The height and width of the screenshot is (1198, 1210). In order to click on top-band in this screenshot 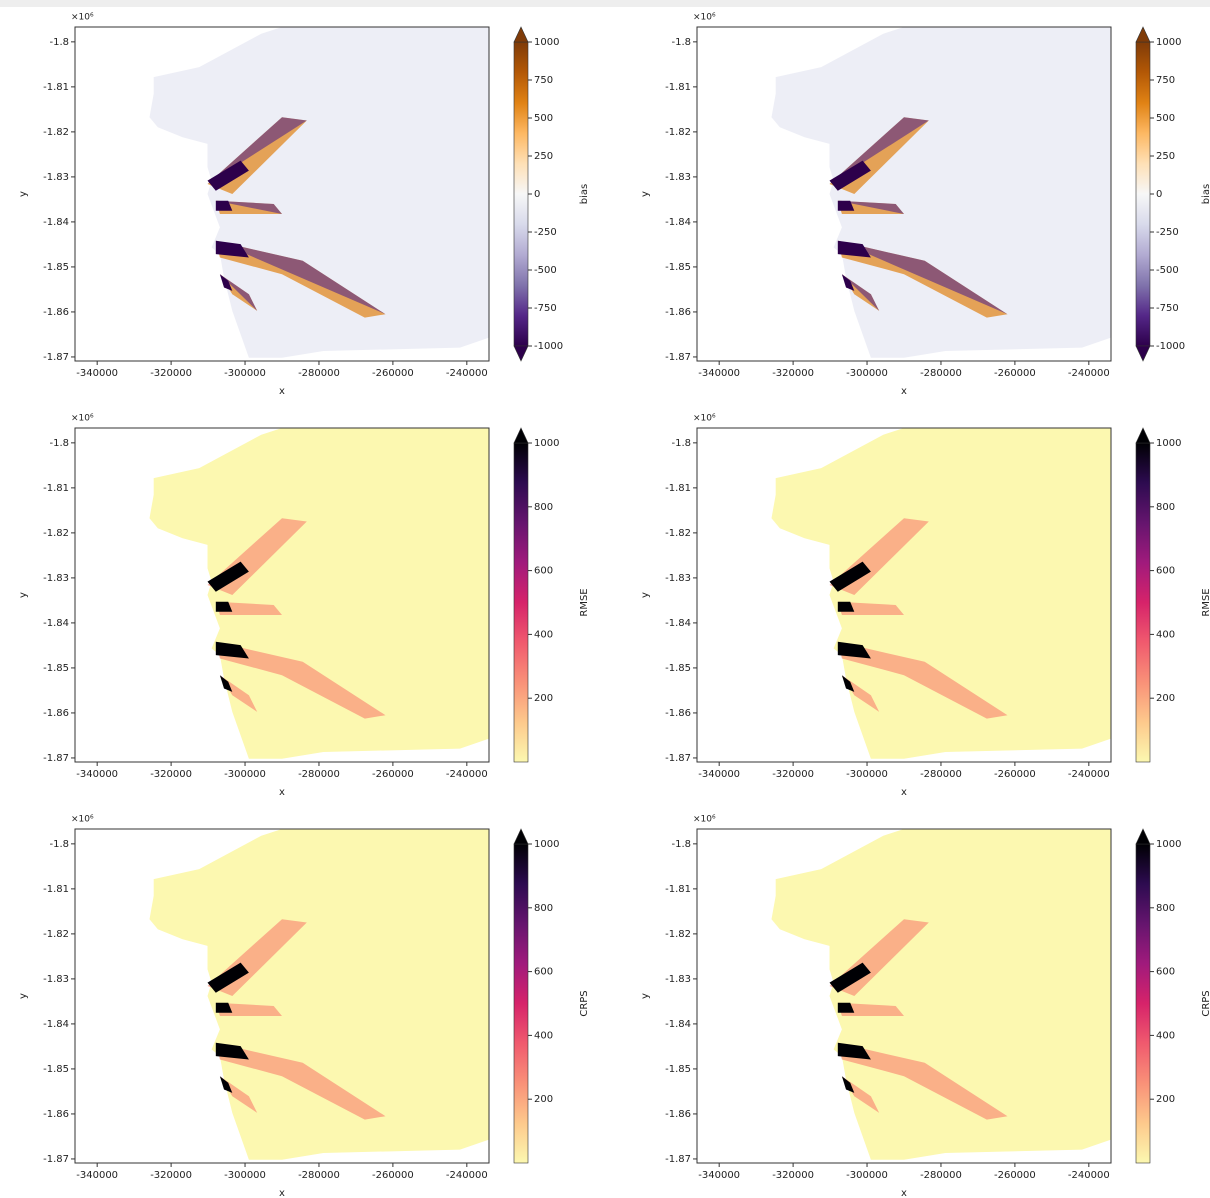, I will do `click(605, 3)`.